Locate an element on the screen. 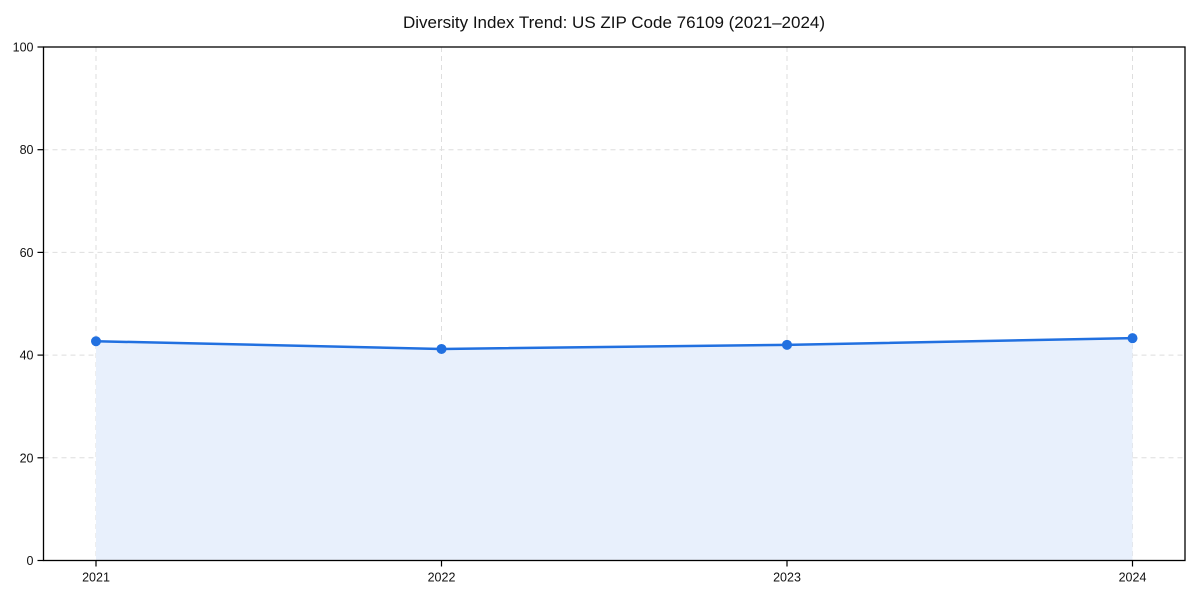 This screenshot has width=1200, height=600. y-axis-tick-label: 20 is located at coordinates (27, 458).